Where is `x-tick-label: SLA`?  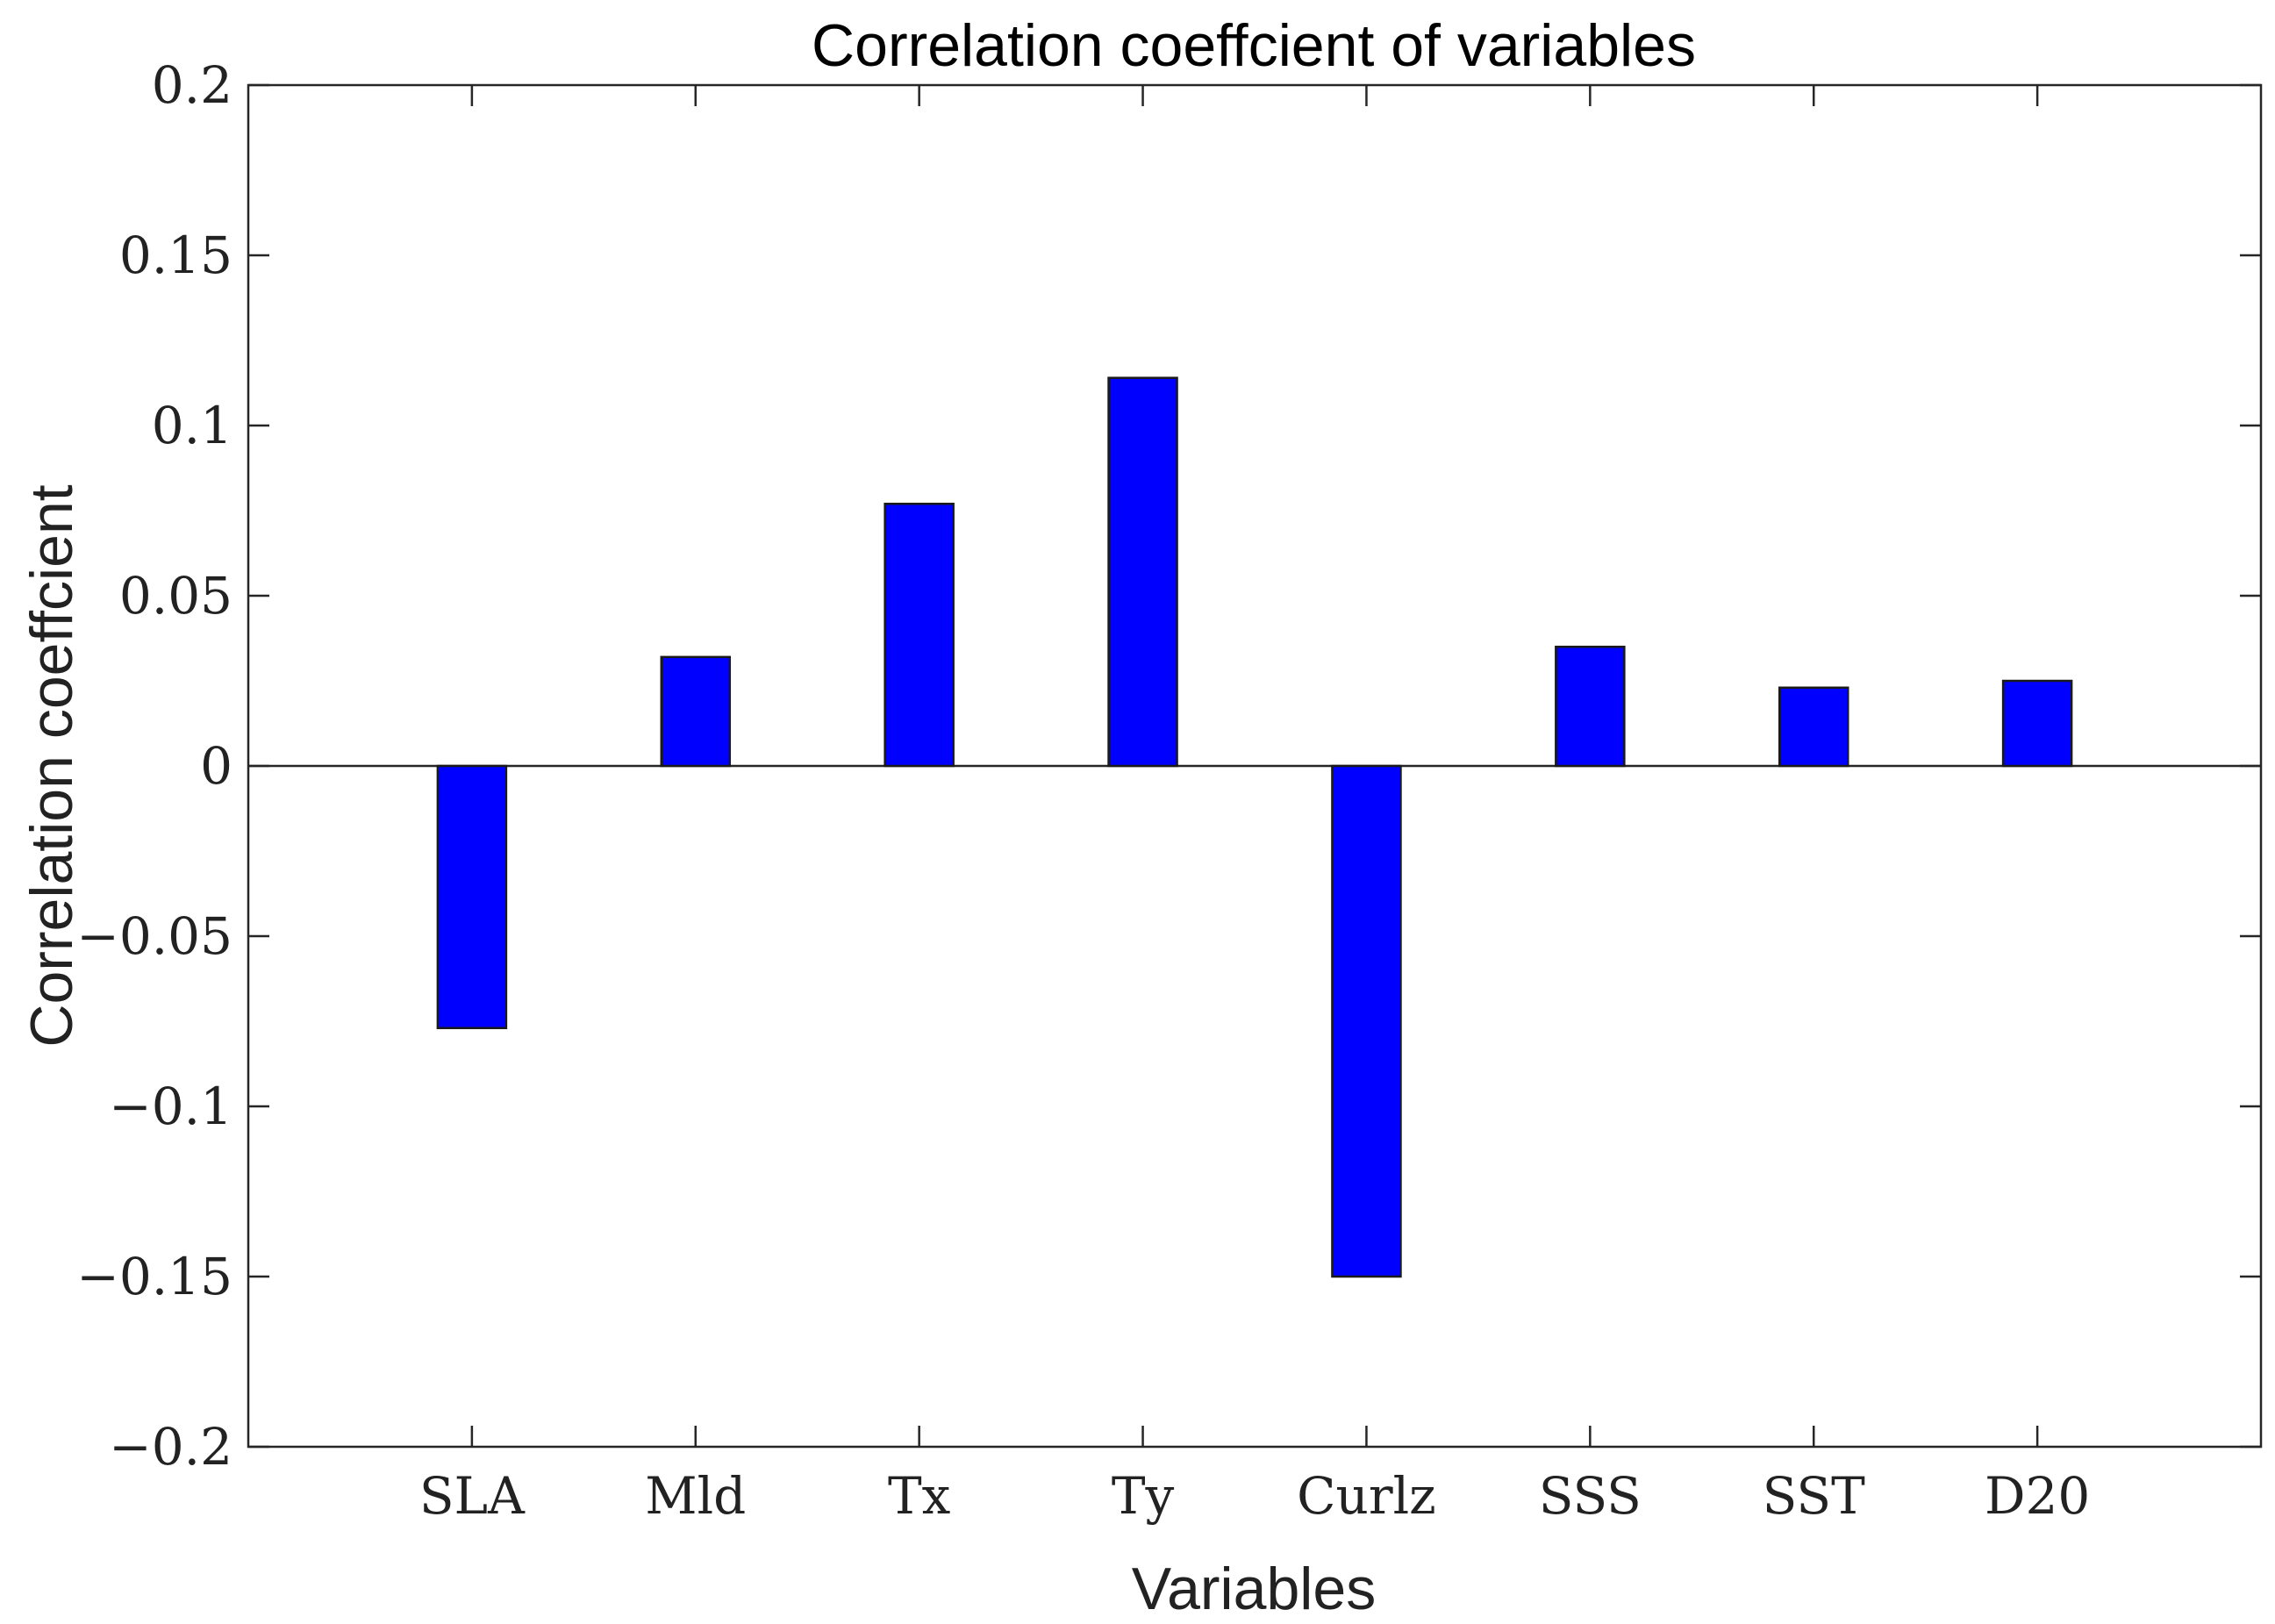
x-tick-label: SLA is located at coordinates (472, 1496).